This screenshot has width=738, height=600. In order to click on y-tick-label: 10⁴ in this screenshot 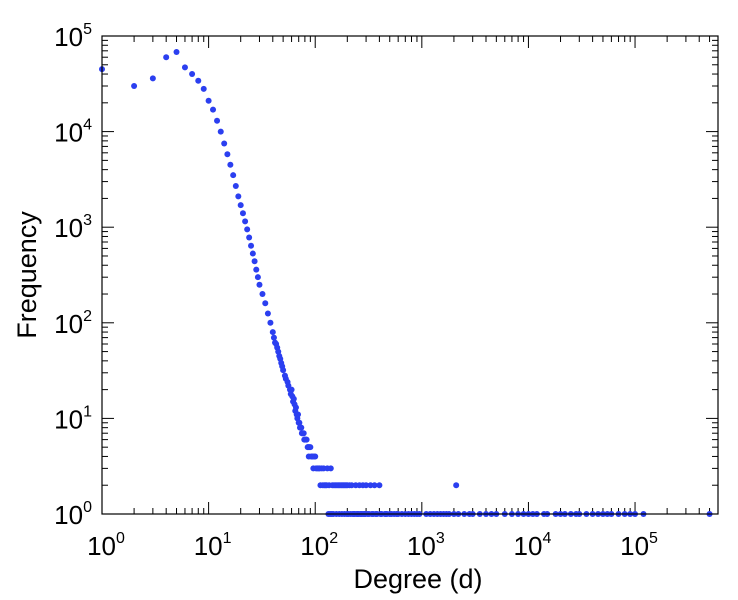, I will do `click(73, 132)`.